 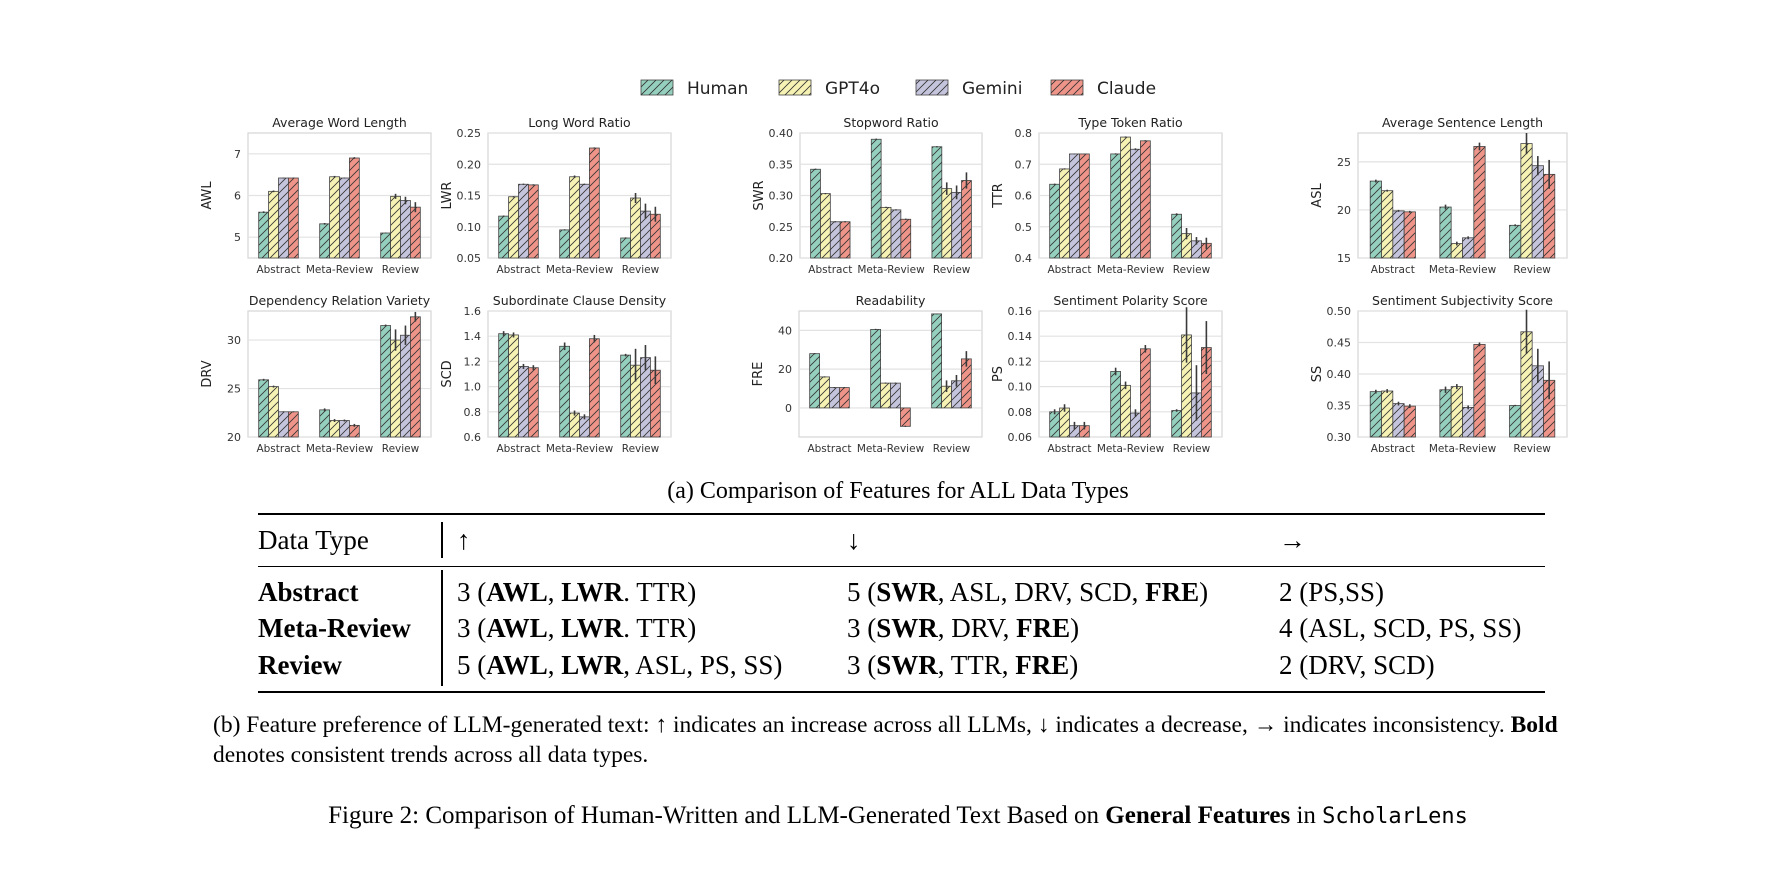 I want to click on text-run: 5 (, so click(x=862, y=592).